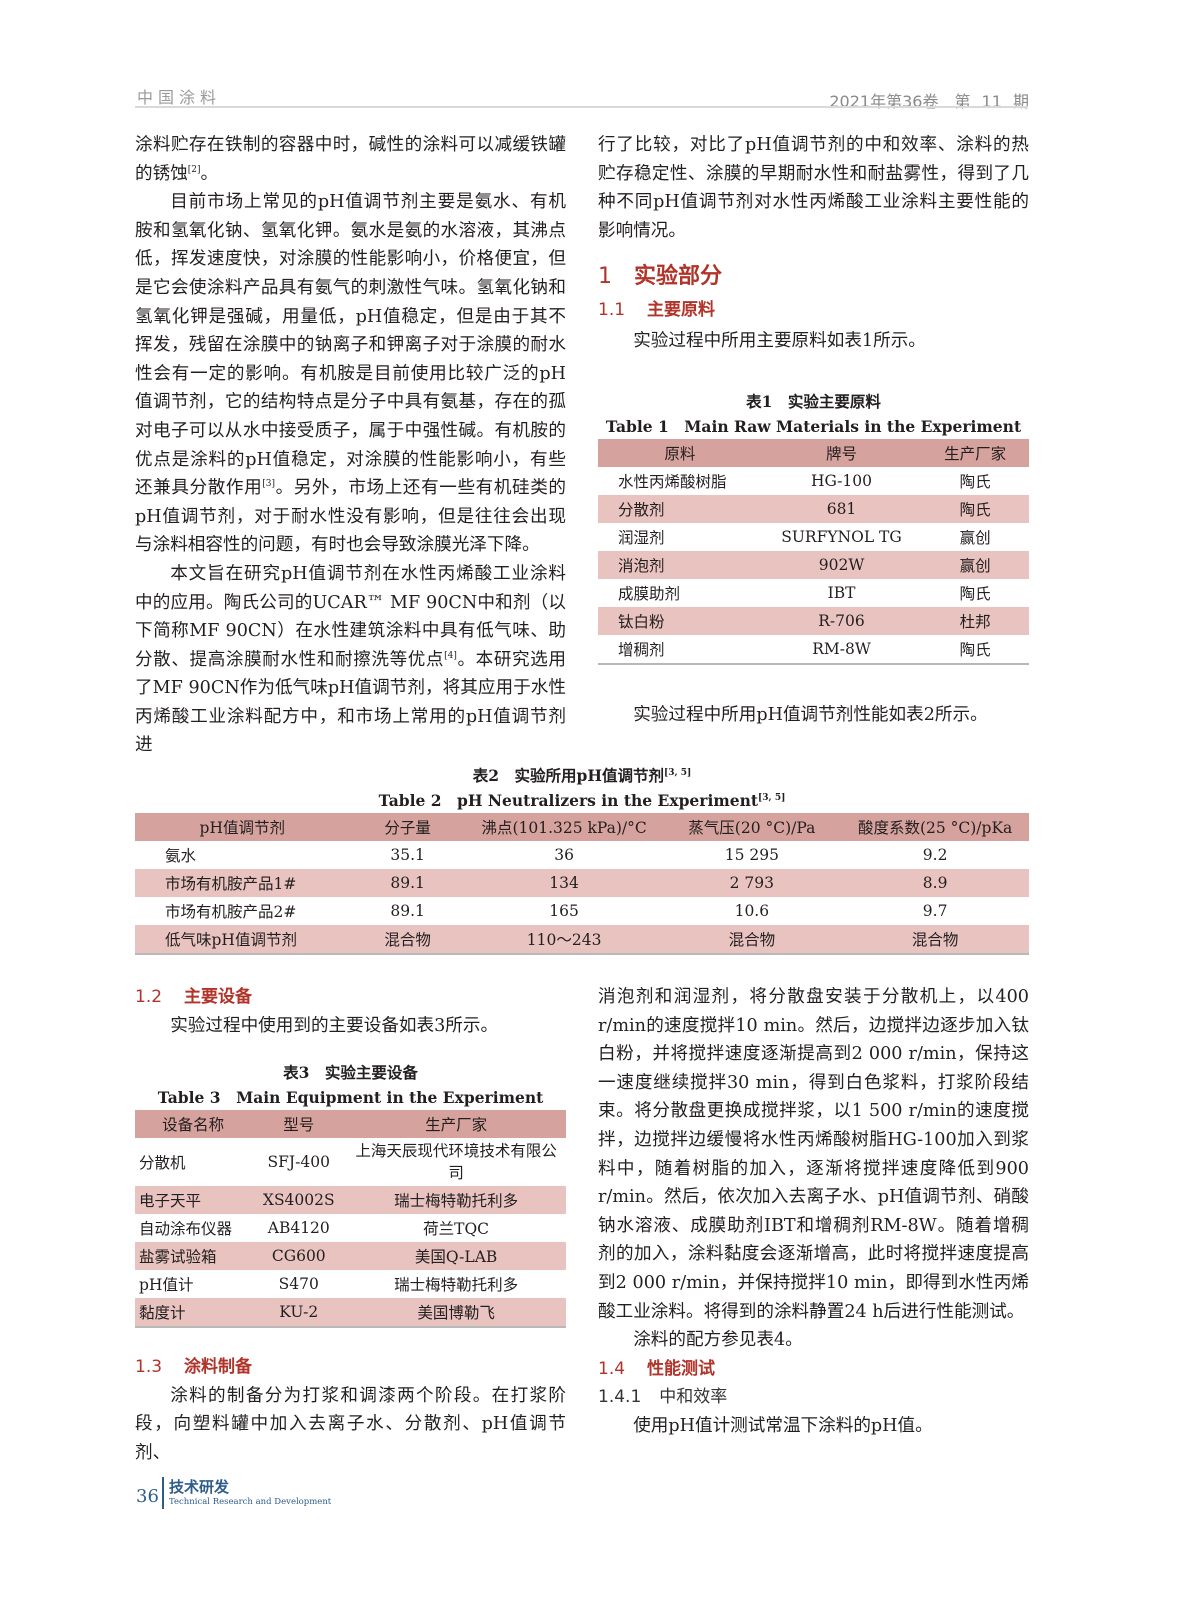 This screenshot has height=1600, width=1187. I want to click on section-title: 实验部分, so click(678, 277).